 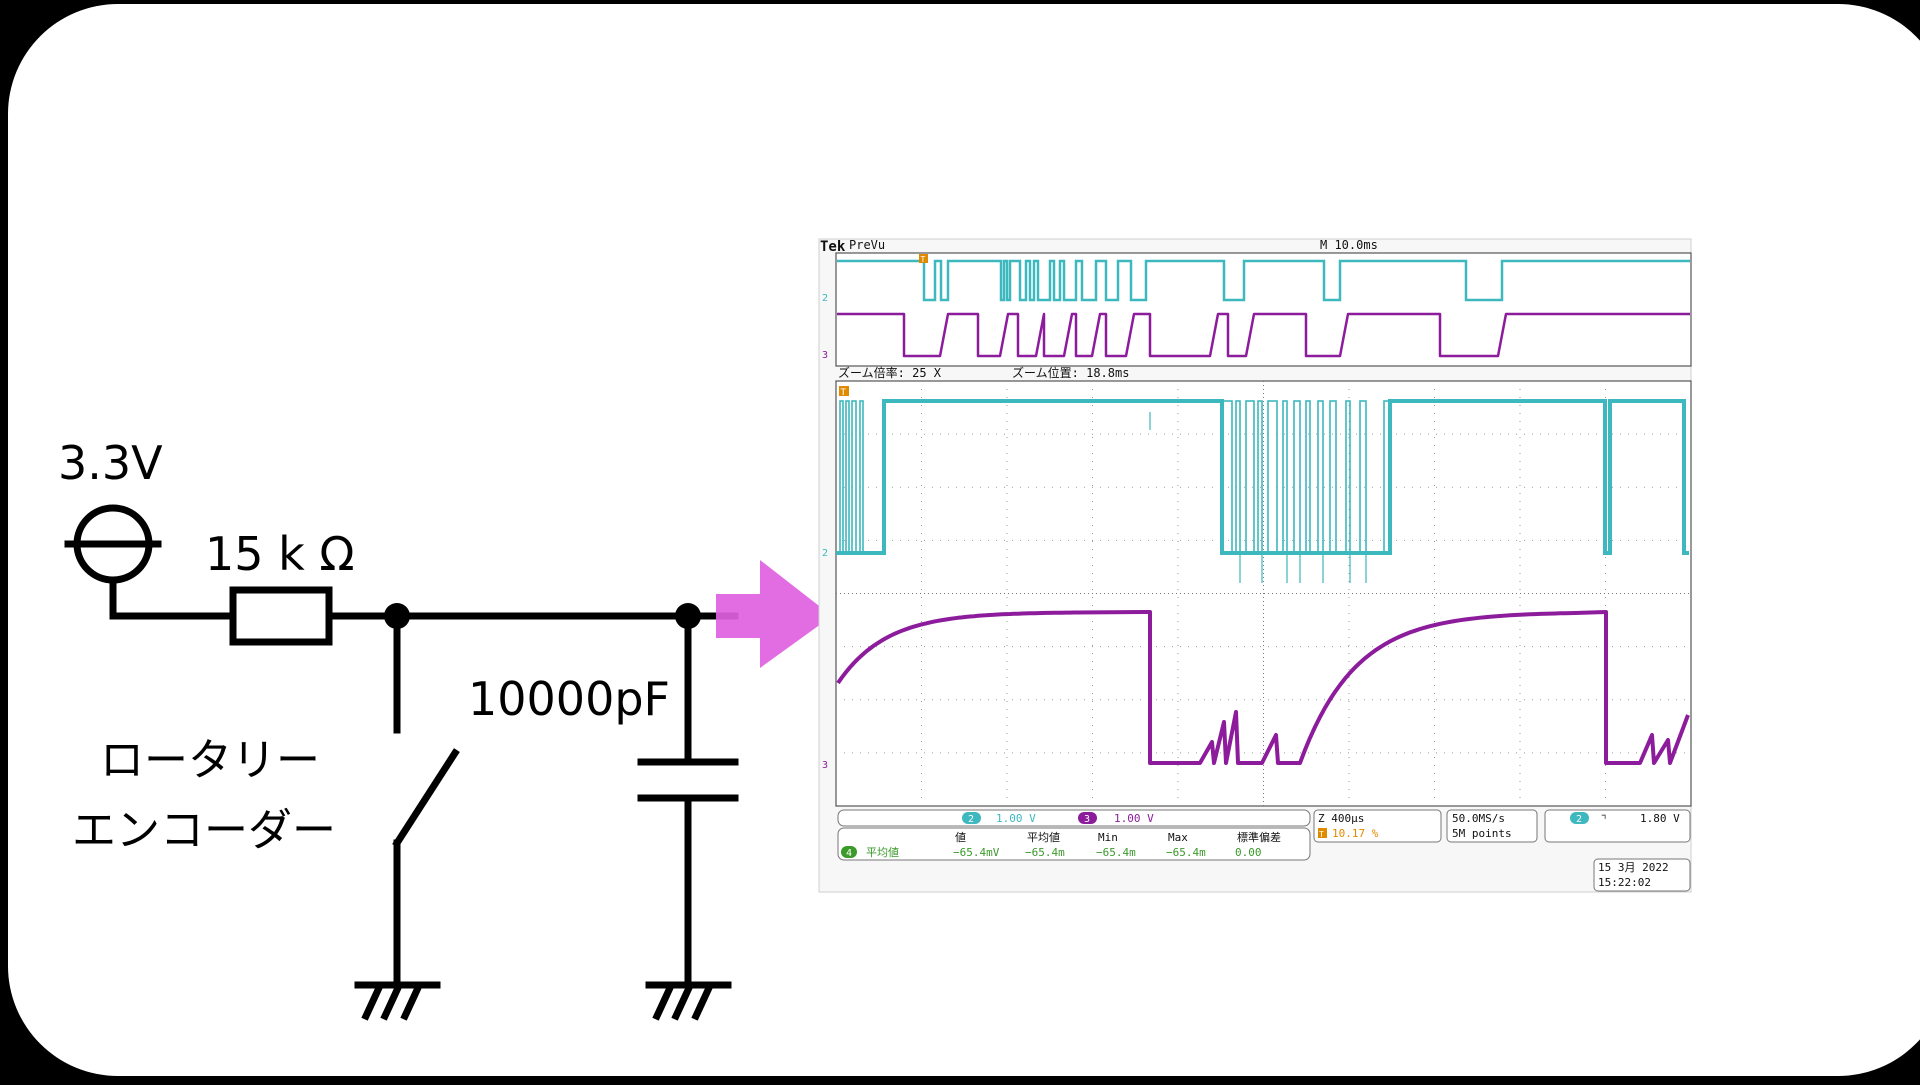 I want to click on overview-ch3-trace, so click(x=1263, y=335).